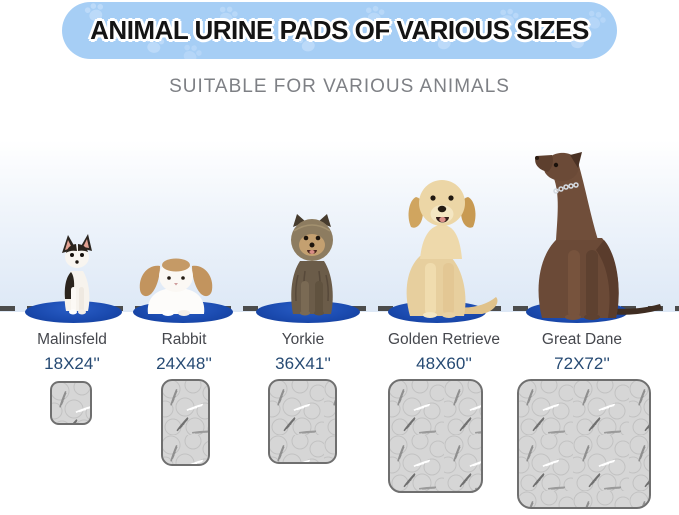 Image resolution: width=679 pixels, height=515 pixels. What do you see at coordinates (176, 287) in the screenshot?
I see `rabbit-image` at bounding box center [176, 287].